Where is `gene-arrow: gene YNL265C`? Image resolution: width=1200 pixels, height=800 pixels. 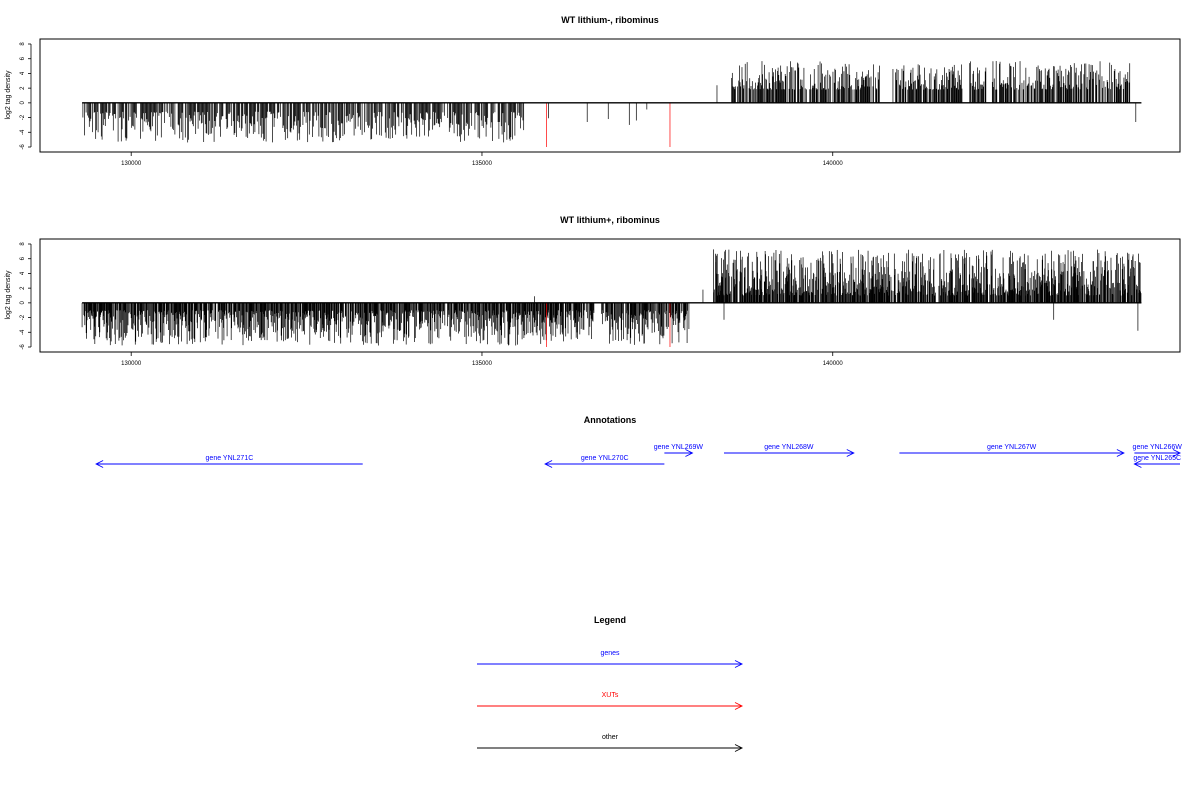 gene-arrow: gene YNL265C is located at coordinates (1157, 461).